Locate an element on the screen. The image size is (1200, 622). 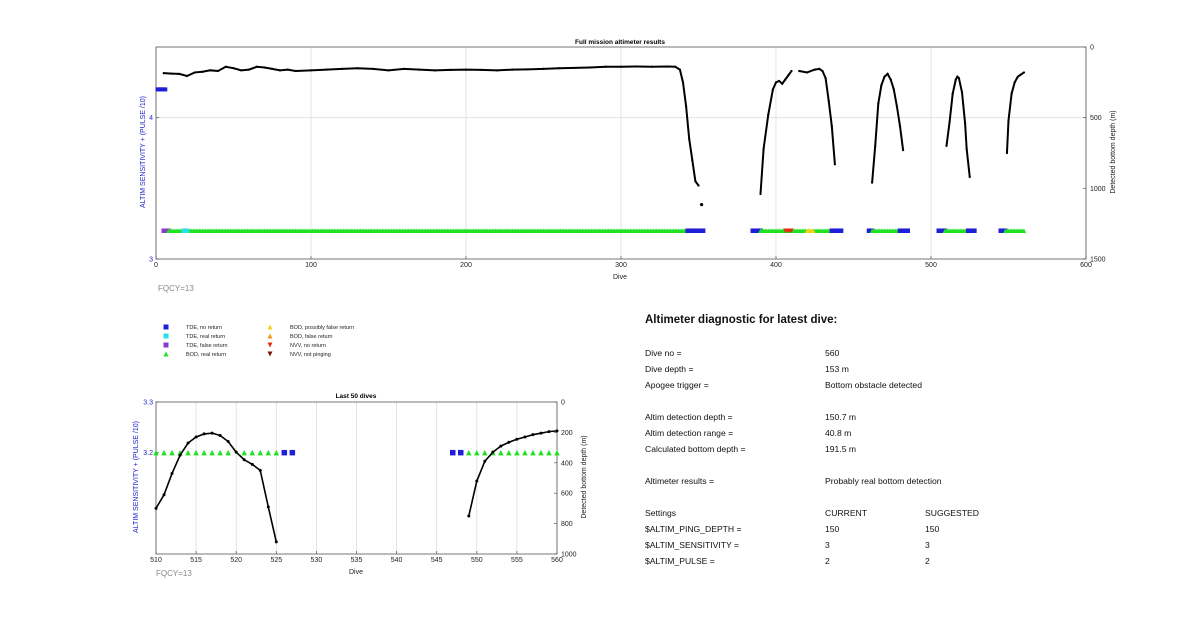
y-left-tick-label: 3 is located at coordinates (151, 260).